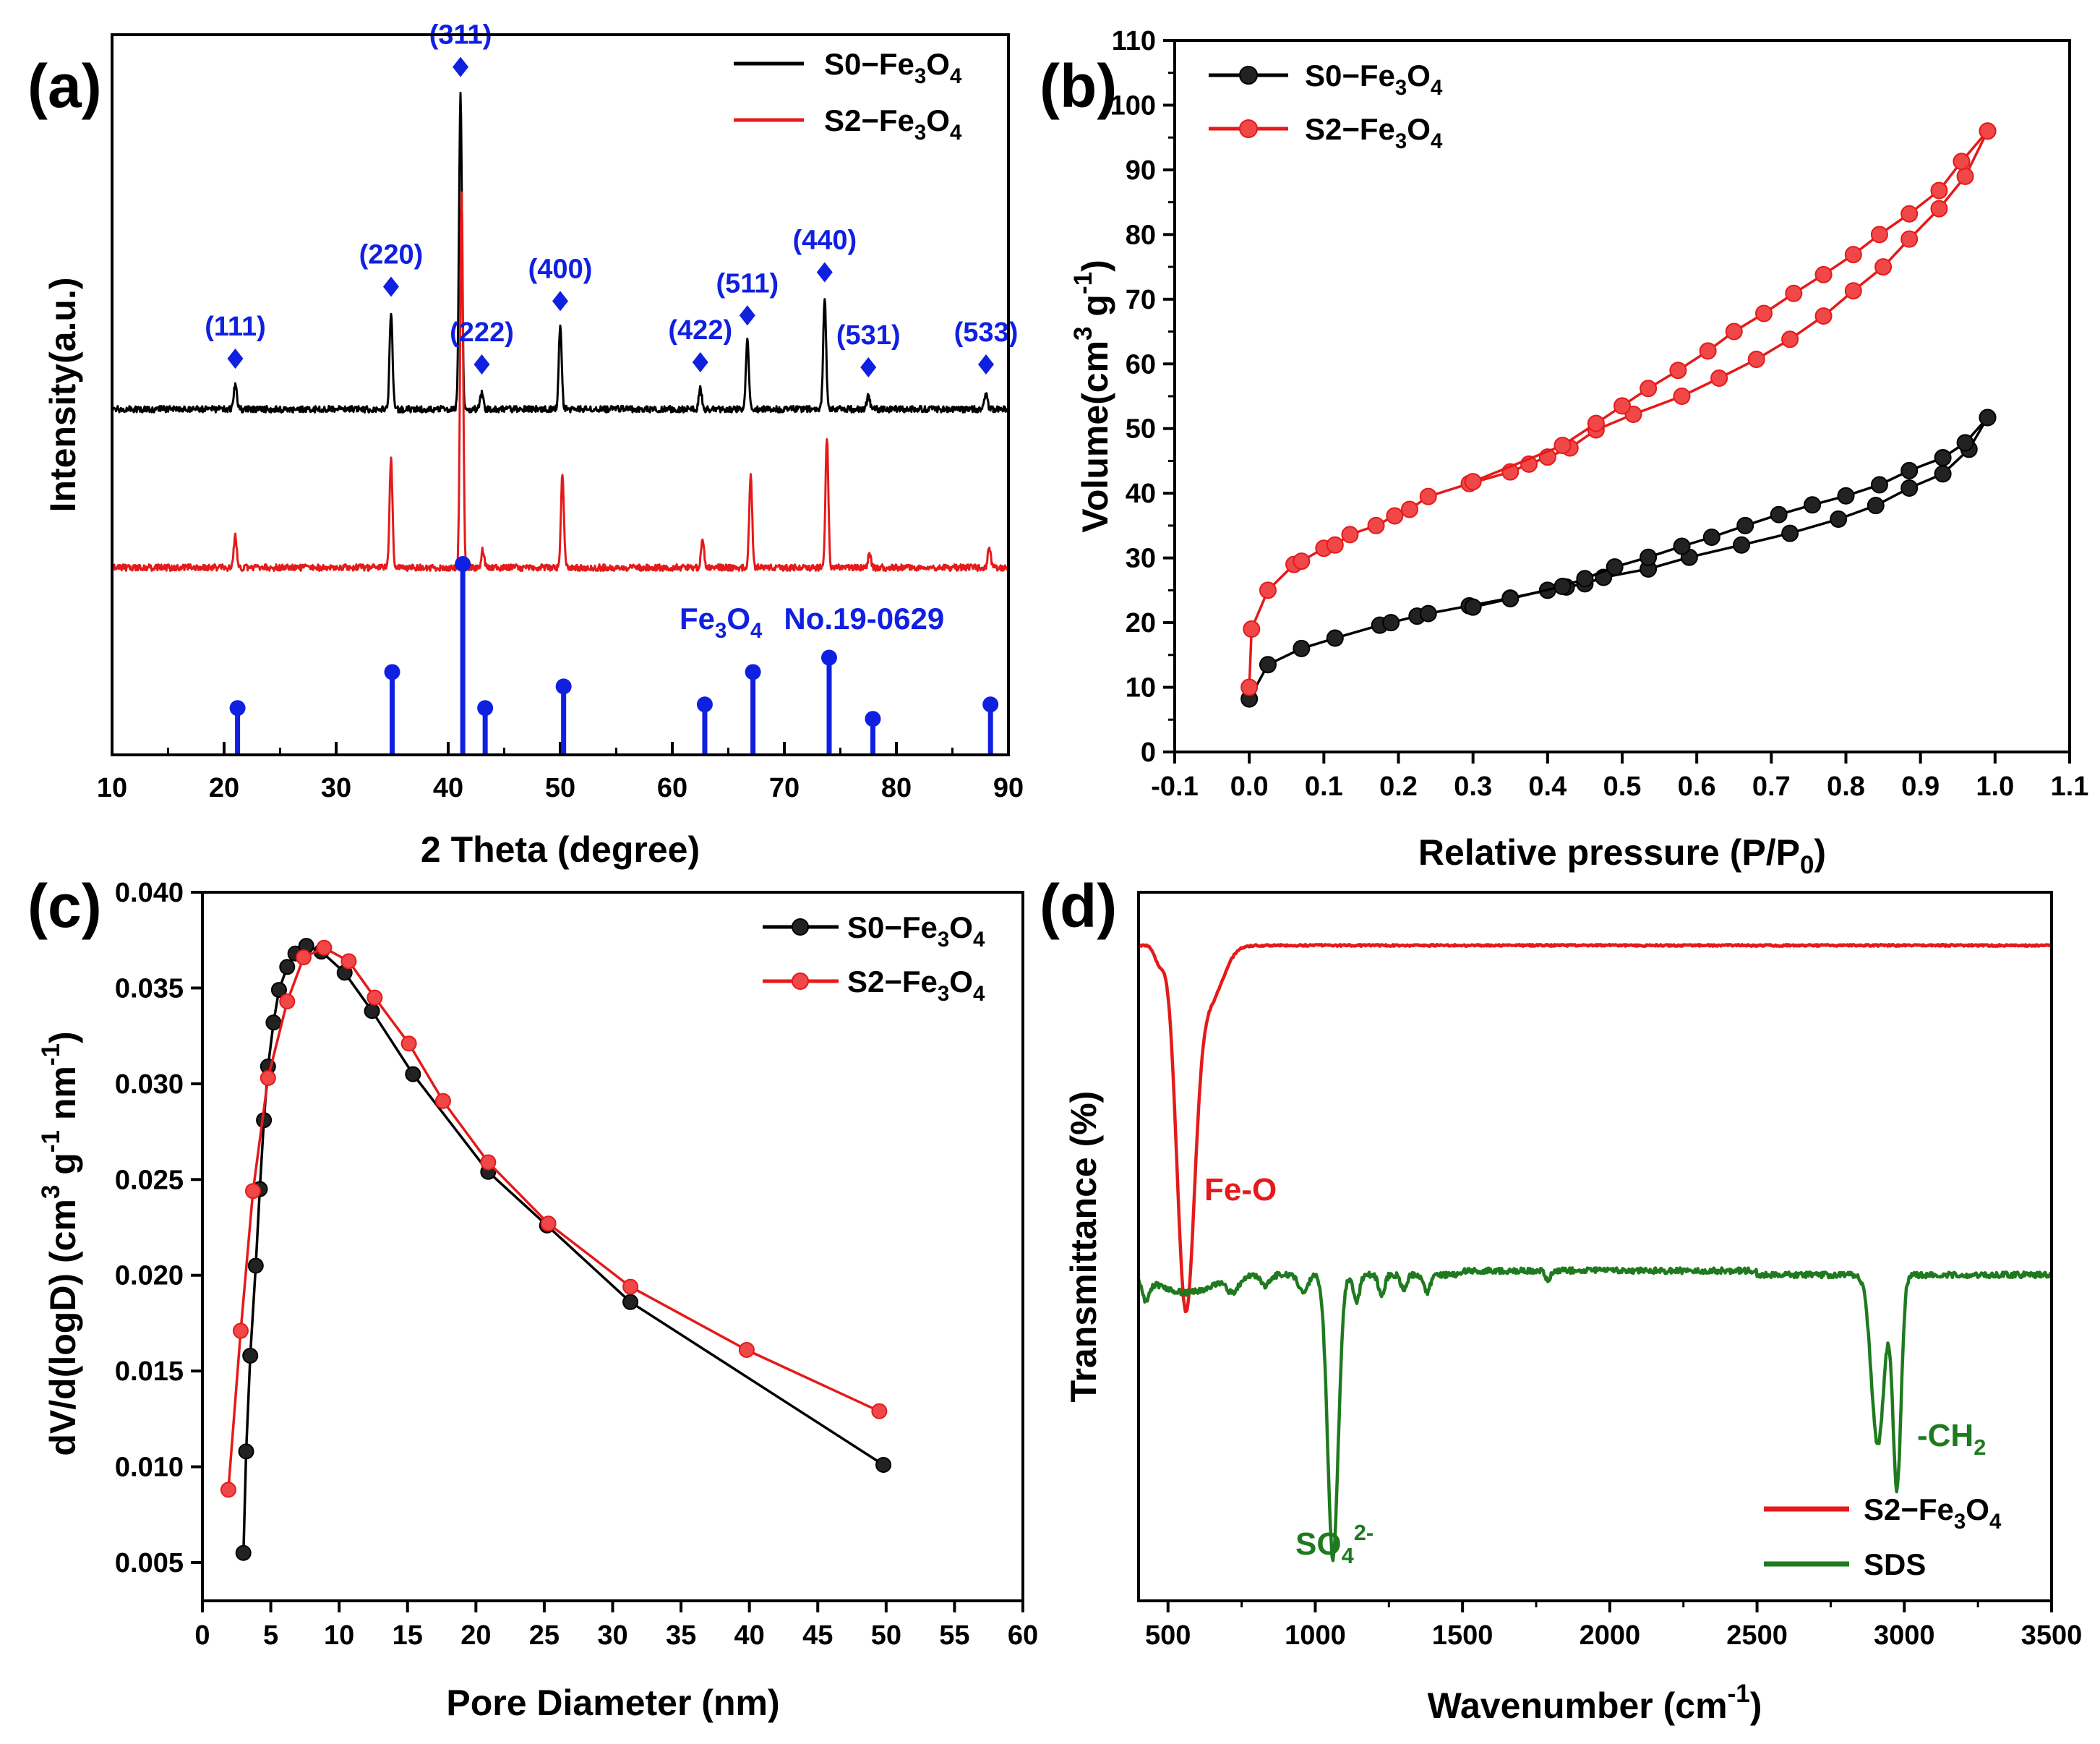 The width and height of the screenshot is (2100, 1744). Describe the element at coordinates (1141, 170) in the screenshot. I see `y-tick-label: 90` at that location.